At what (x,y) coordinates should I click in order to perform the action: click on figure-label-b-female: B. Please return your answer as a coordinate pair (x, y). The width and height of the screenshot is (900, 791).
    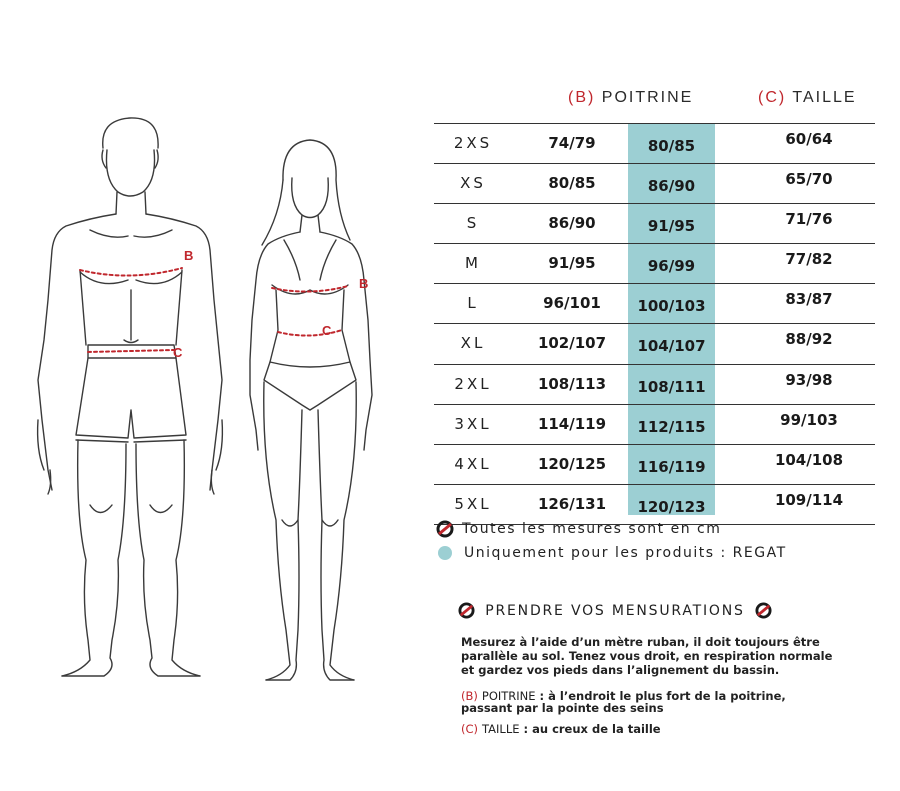
    Looking at the image, I should click on (363, 283).